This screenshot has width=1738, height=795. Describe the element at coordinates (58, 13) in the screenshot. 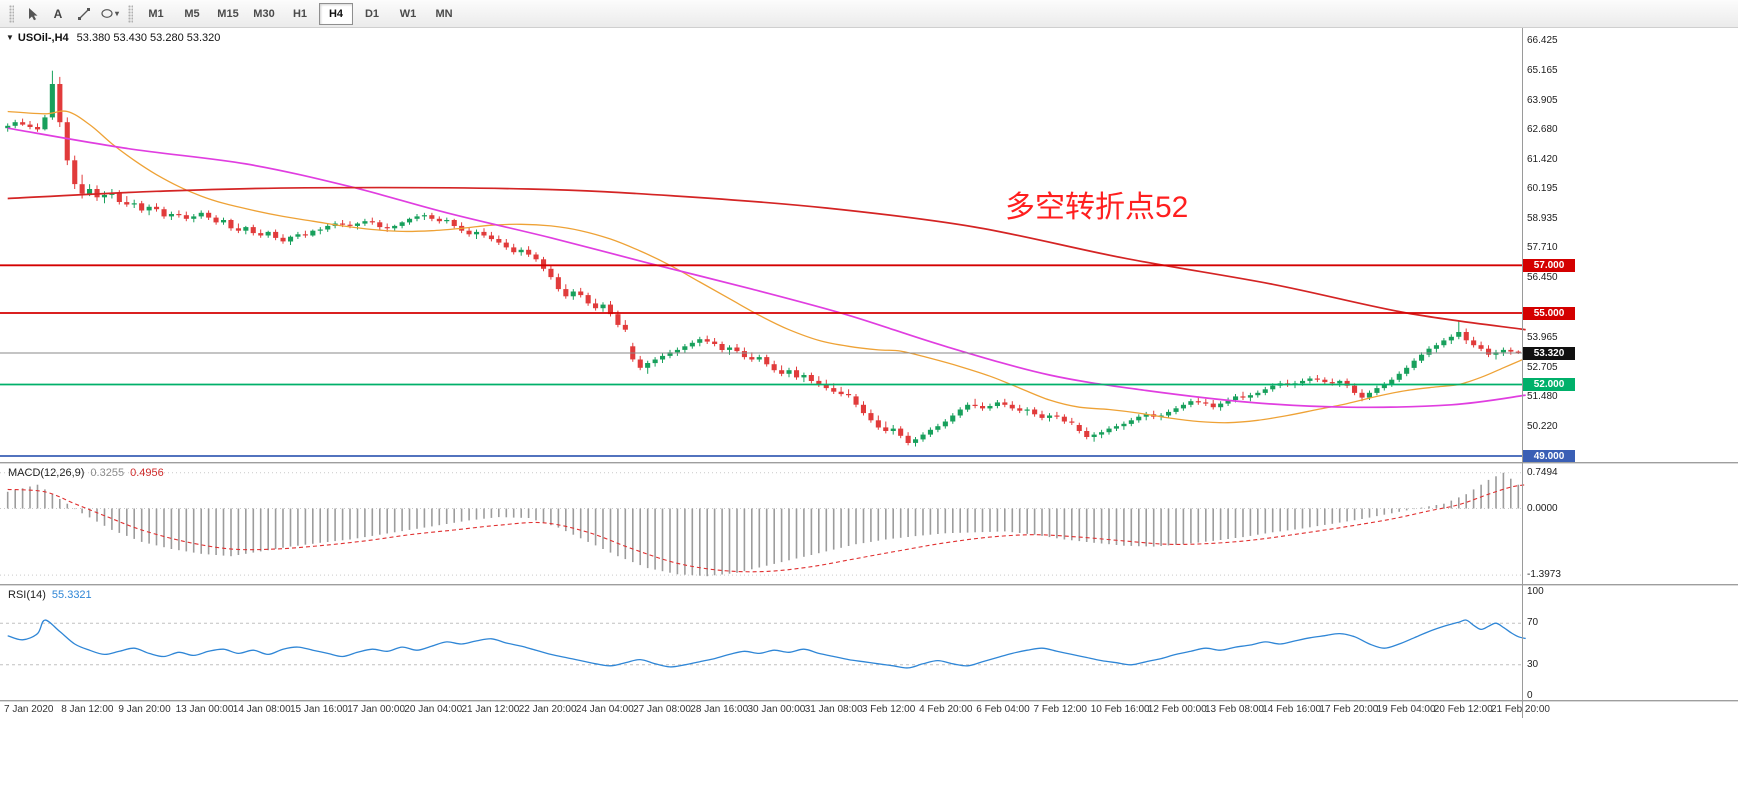

I see `text-tool: A` at that location.